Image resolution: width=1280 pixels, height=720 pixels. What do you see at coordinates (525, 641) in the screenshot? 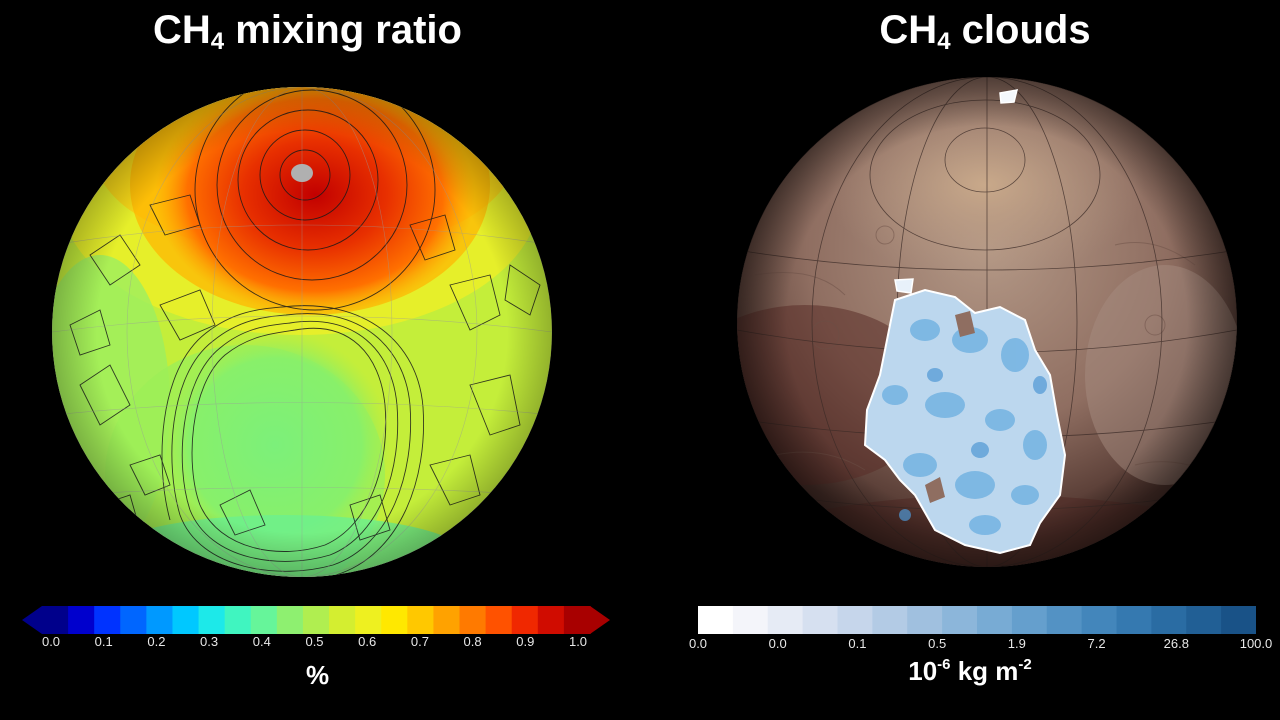
I see `colorbar-tick-label: 0.9` at bounding box center [525, 641].